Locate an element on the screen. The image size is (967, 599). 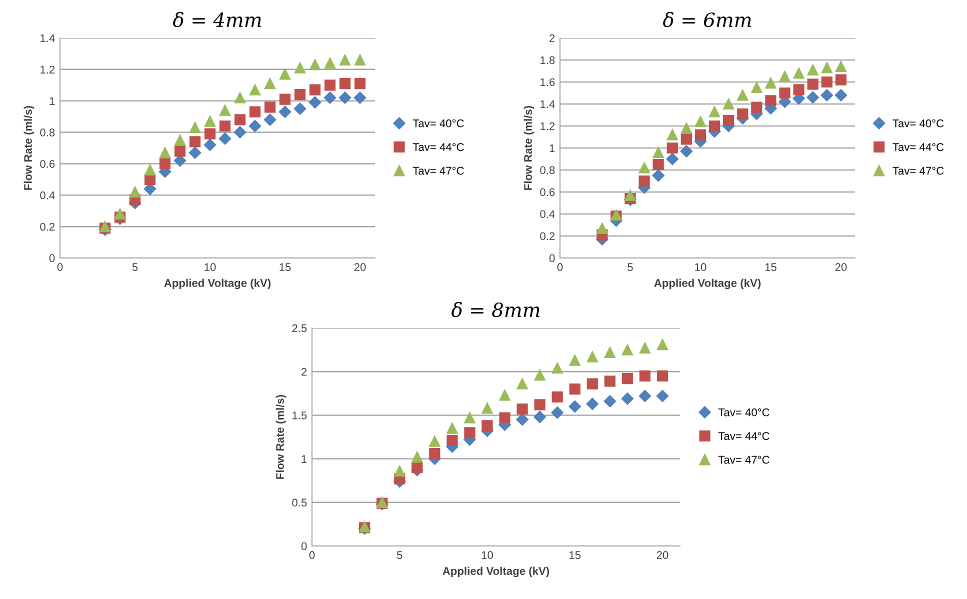
chart-title: δ = 6mm is located at coordinates (707, 20).